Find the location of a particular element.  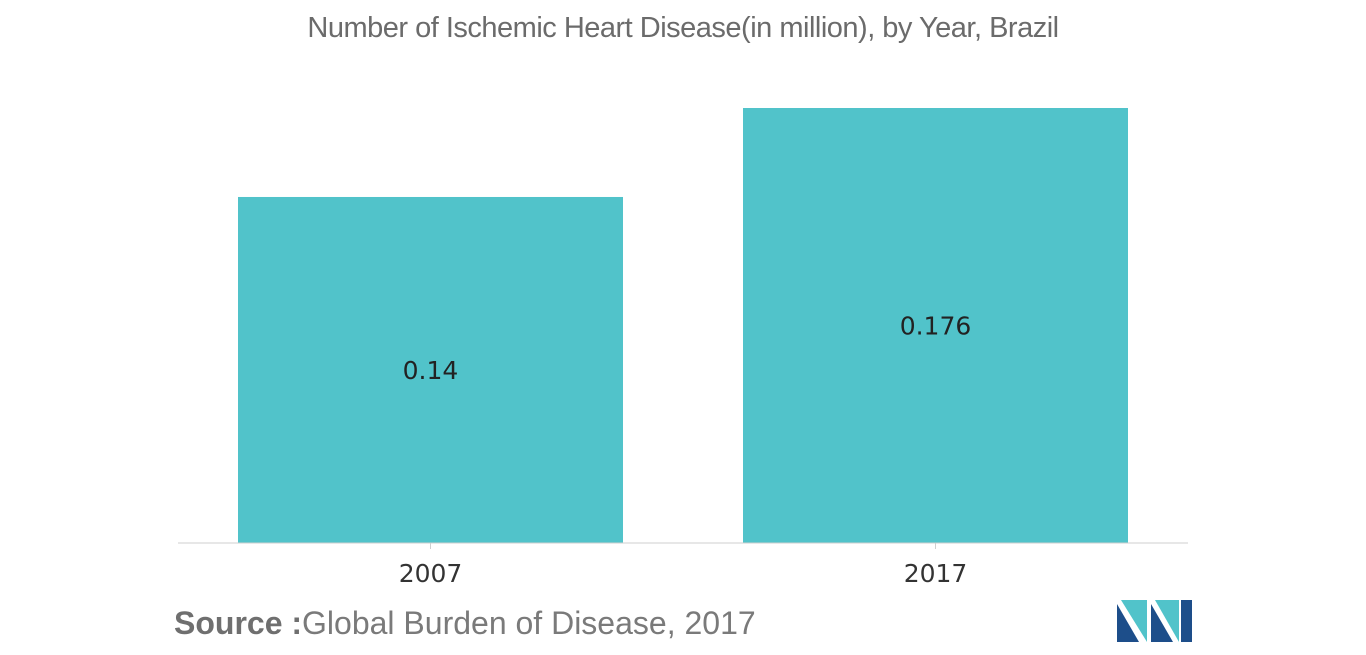

source-note: Source :Global Burden of Disease, 2017 is located at coordinates (465, 623).